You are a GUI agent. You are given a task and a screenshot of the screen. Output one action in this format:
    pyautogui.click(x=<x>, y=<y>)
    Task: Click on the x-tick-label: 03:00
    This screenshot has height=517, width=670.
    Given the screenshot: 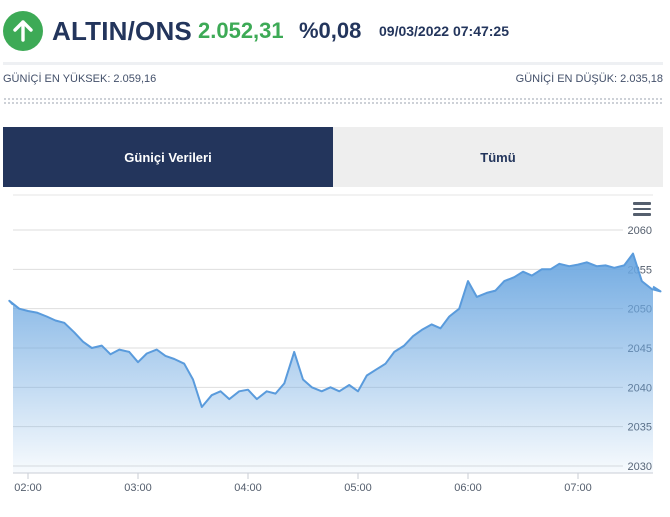 What is the action you would take?
    pyautogui.click(x=138, y=488)
    